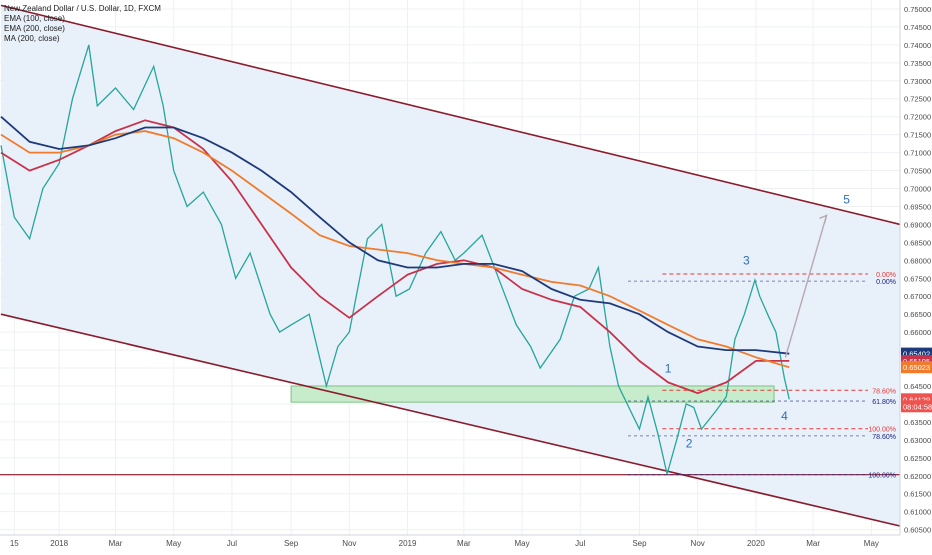  I want to click on price-tick-label: 0.75000, so click(917, 9).